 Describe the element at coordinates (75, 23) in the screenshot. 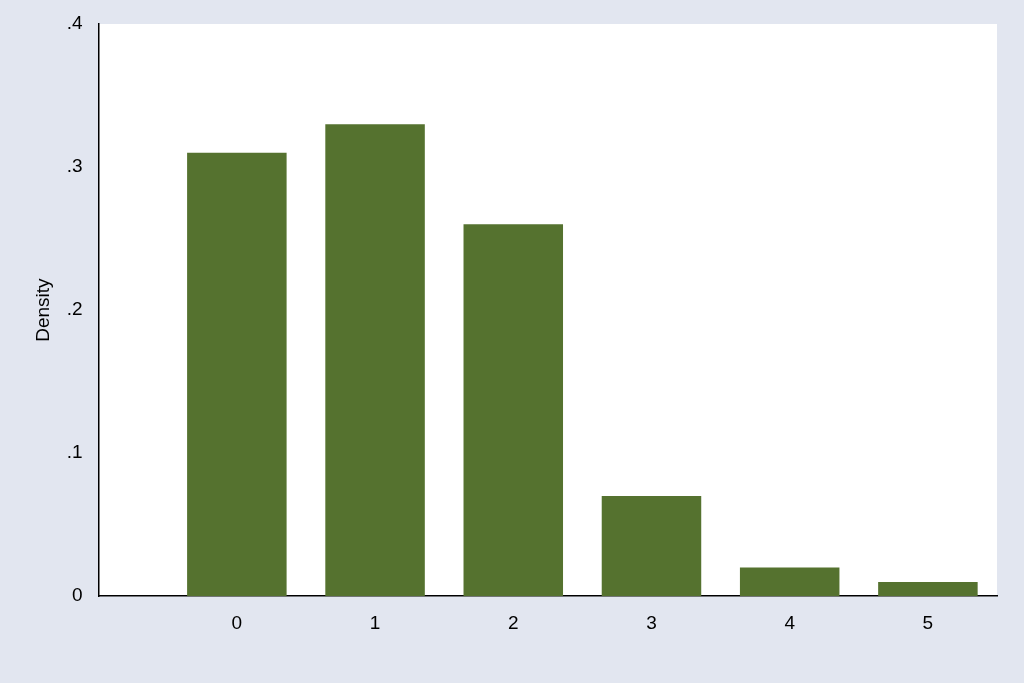

I see `y-tick-label: .4` at that location.